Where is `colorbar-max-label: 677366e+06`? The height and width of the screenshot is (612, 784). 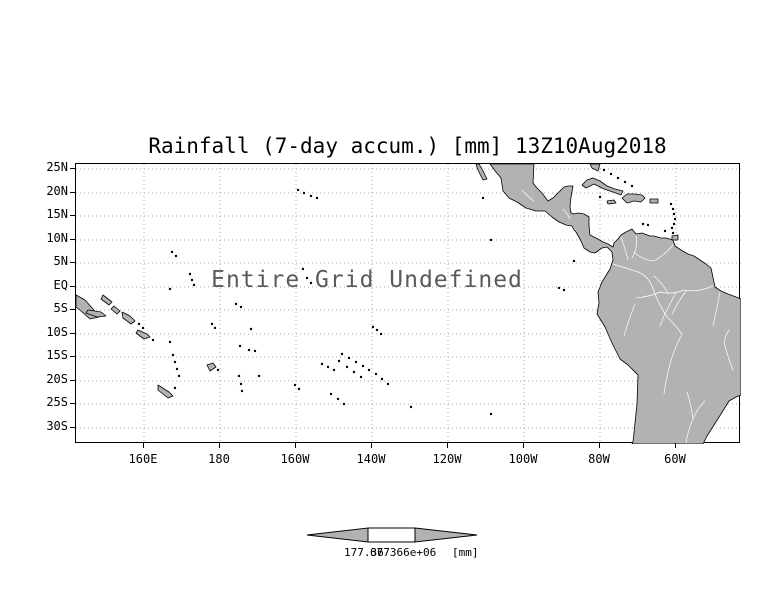
colorbar-max-label: 677366e+06 is located at coordinates (403, 552).